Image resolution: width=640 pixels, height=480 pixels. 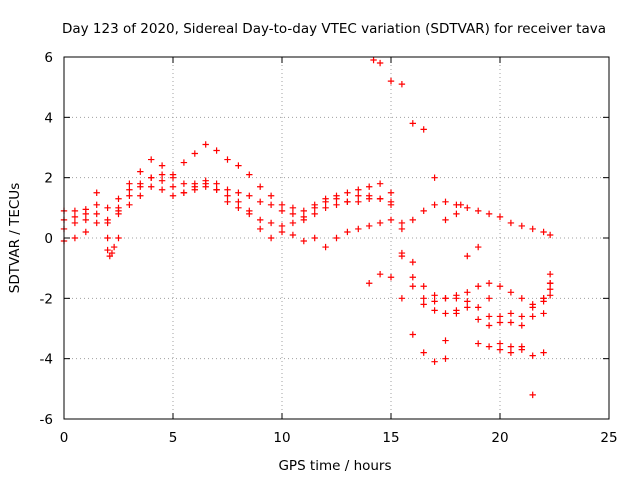 What do you see at coordinates (46, 360) in the screenshot?
I see `y-tick-label: -4` at bounding box center [46, 360].